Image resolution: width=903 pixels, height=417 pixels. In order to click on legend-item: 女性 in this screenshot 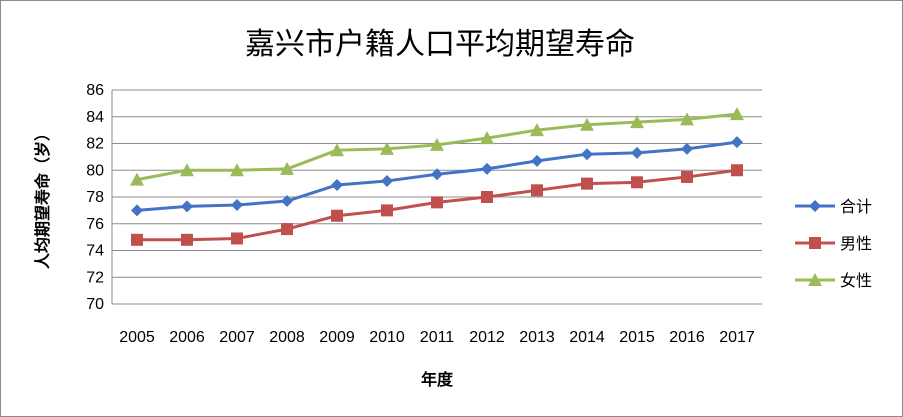, I will do `click(833, 280)`.